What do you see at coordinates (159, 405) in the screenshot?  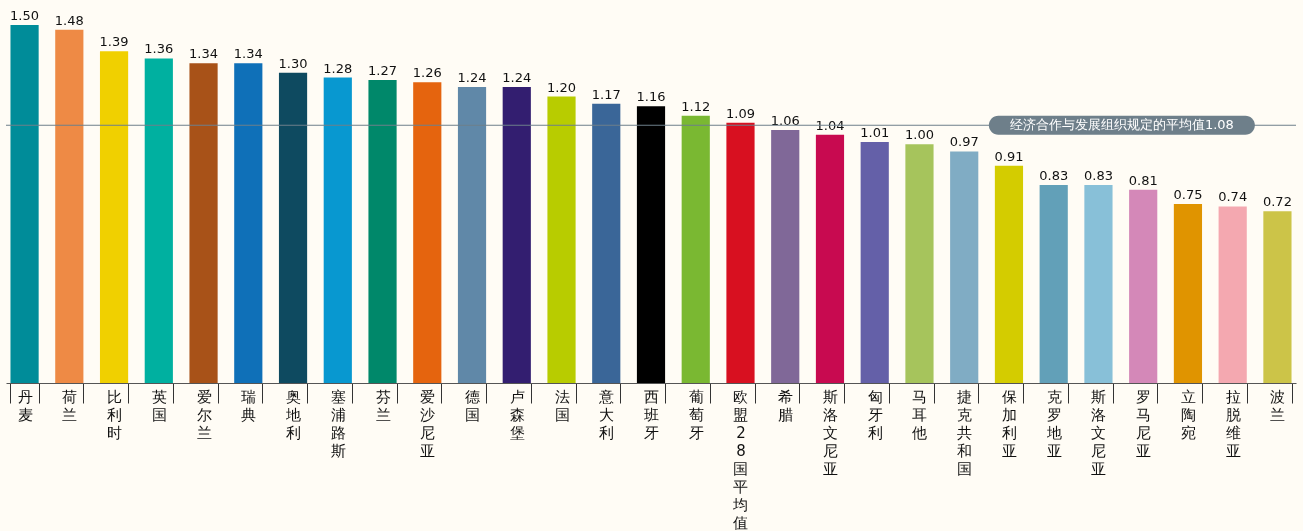 I see `x-tick-label: 英国` at bounding box center [159, 405].